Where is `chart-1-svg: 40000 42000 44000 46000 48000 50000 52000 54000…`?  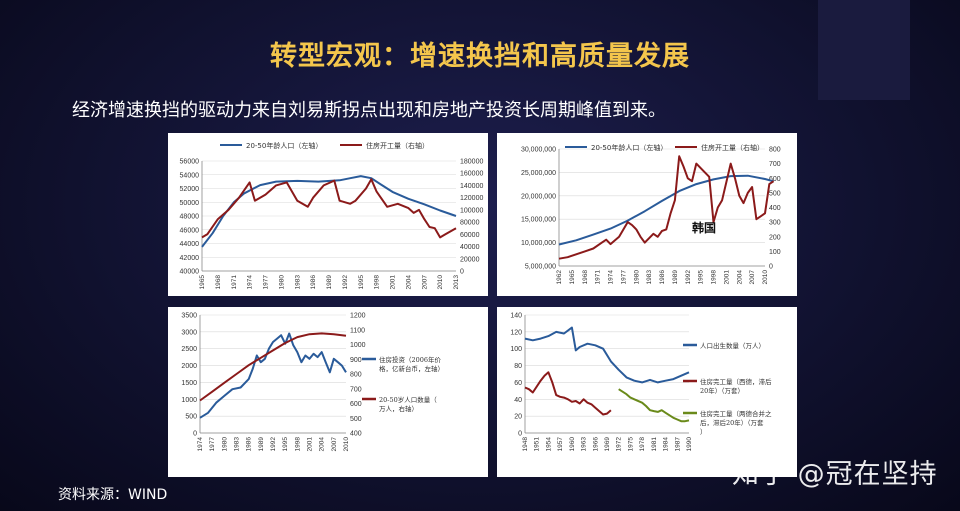 chart-1-svg: 40000 42000 44000 46000 48000 50000 52000 54000… is located at coordinates (332, 215).